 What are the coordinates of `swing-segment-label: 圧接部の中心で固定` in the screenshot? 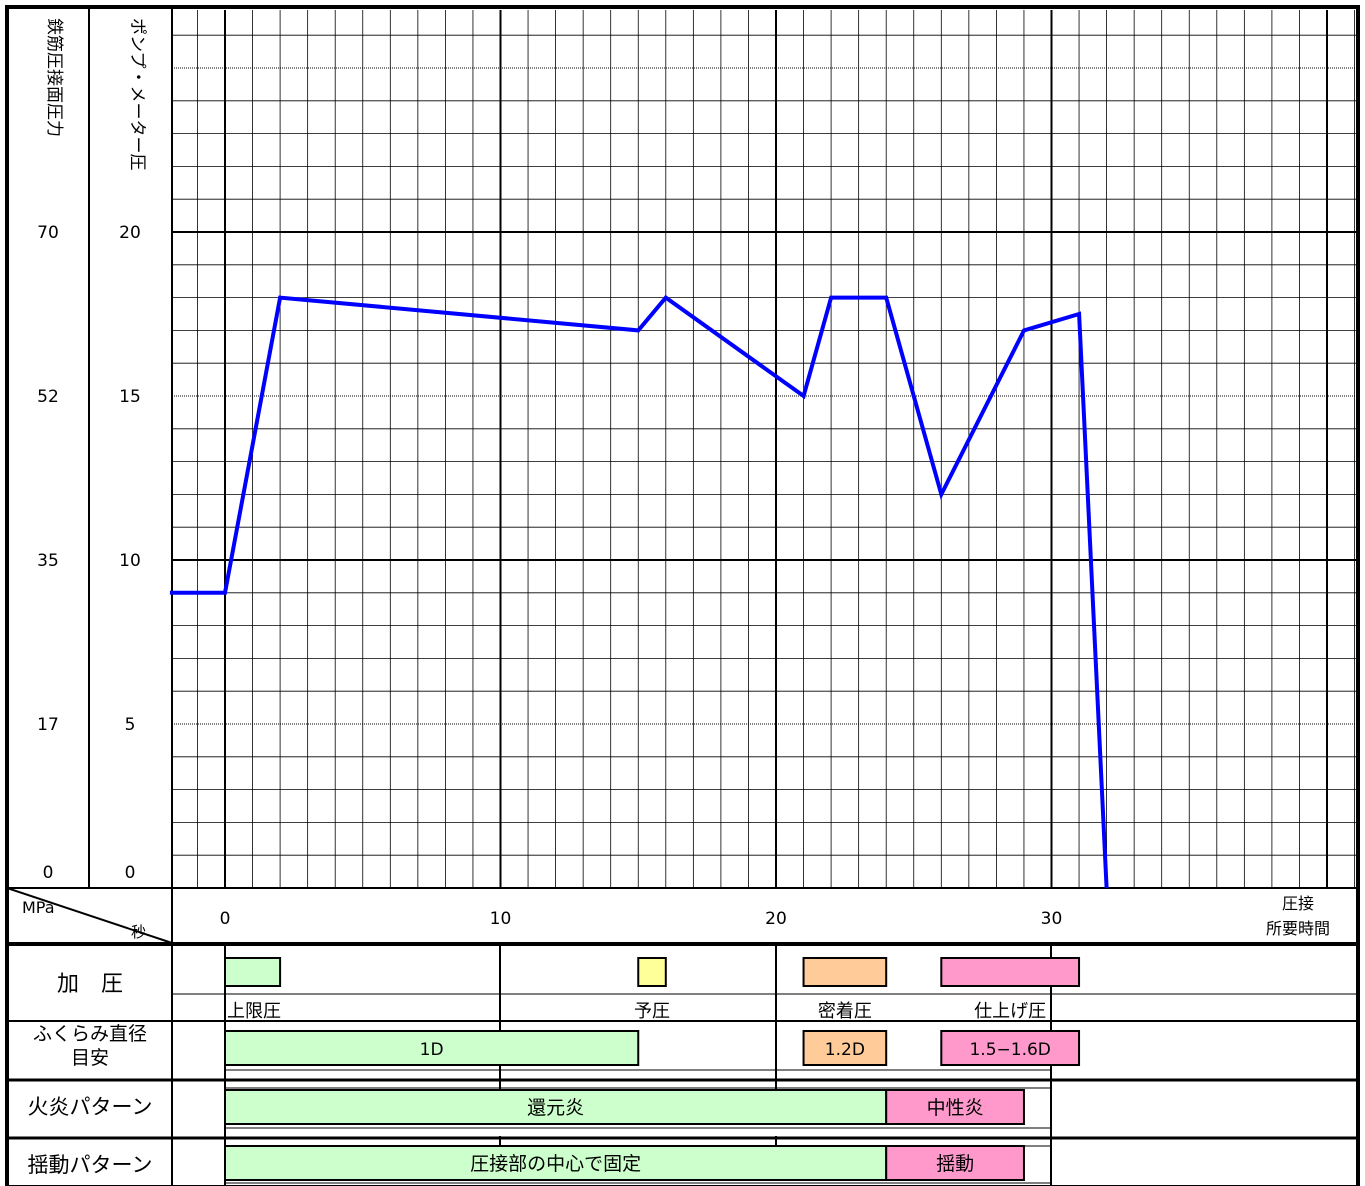 It's located at (555, 1164).